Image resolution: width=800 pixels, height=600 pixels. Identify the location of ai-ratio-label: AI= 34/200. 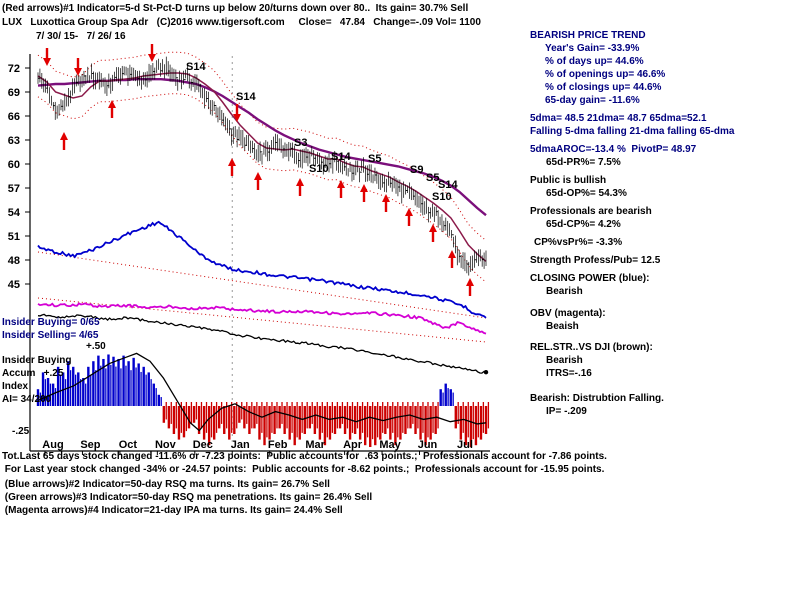
(27, 399).